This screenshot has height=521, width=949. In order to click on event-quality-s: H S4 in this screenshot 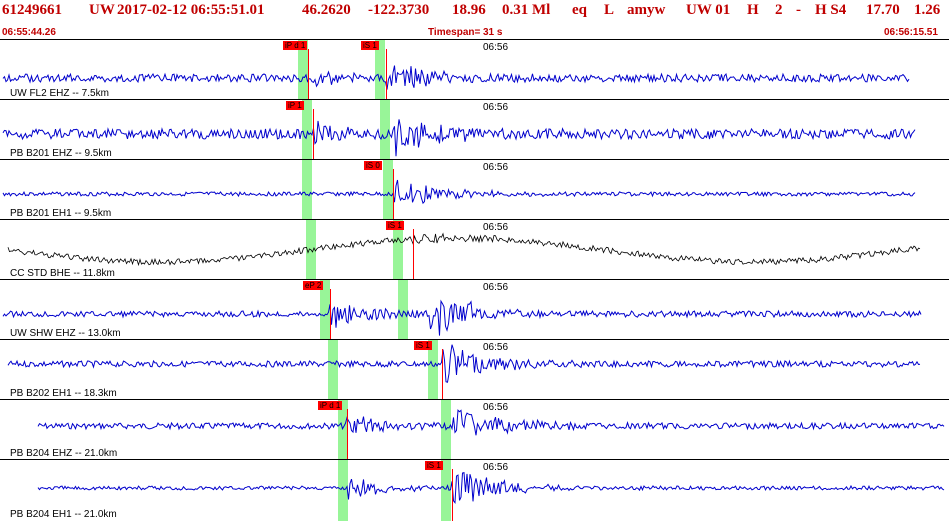, I will do `click(831, 10)`.